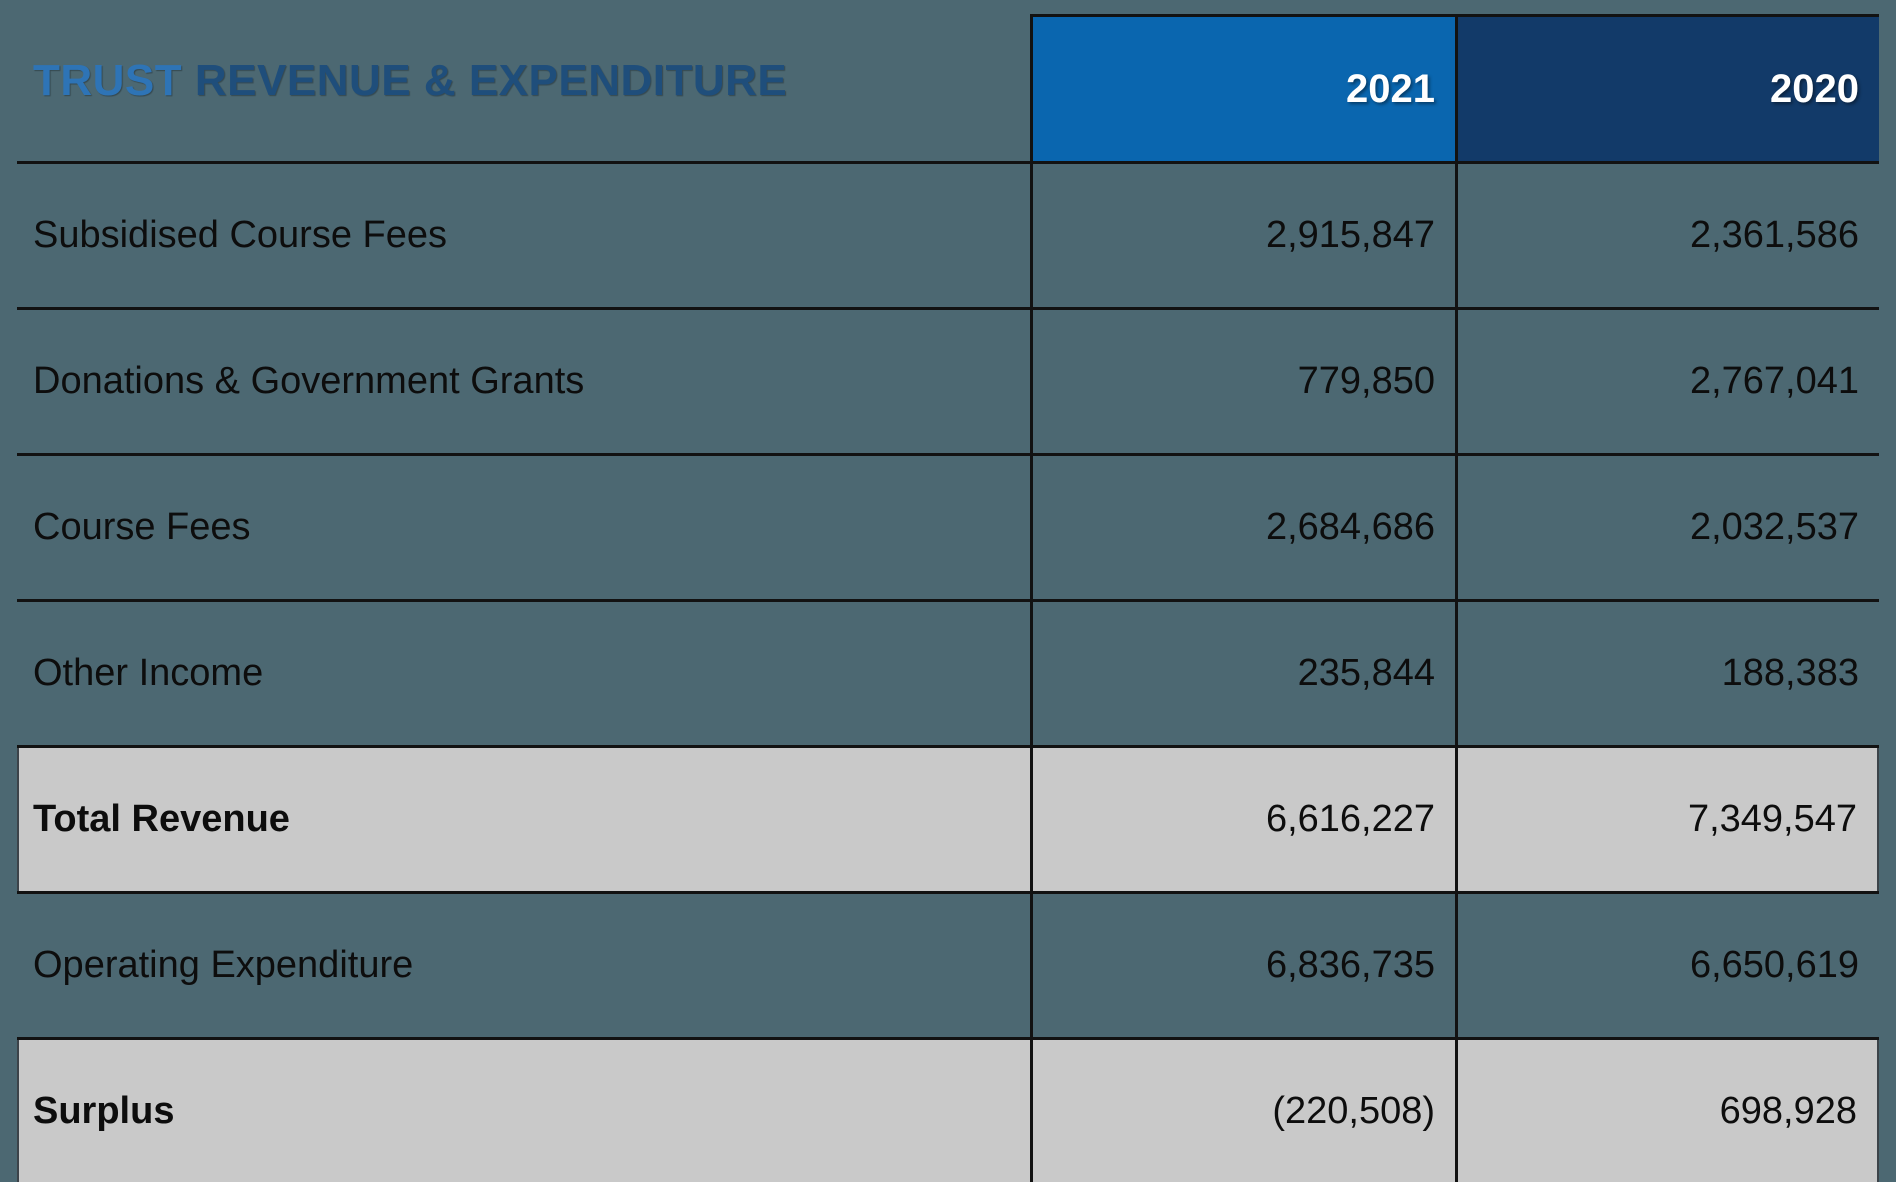  I want to click on table-title: TRUST REVENUE & EXPENDITURE, so click(523, 80).